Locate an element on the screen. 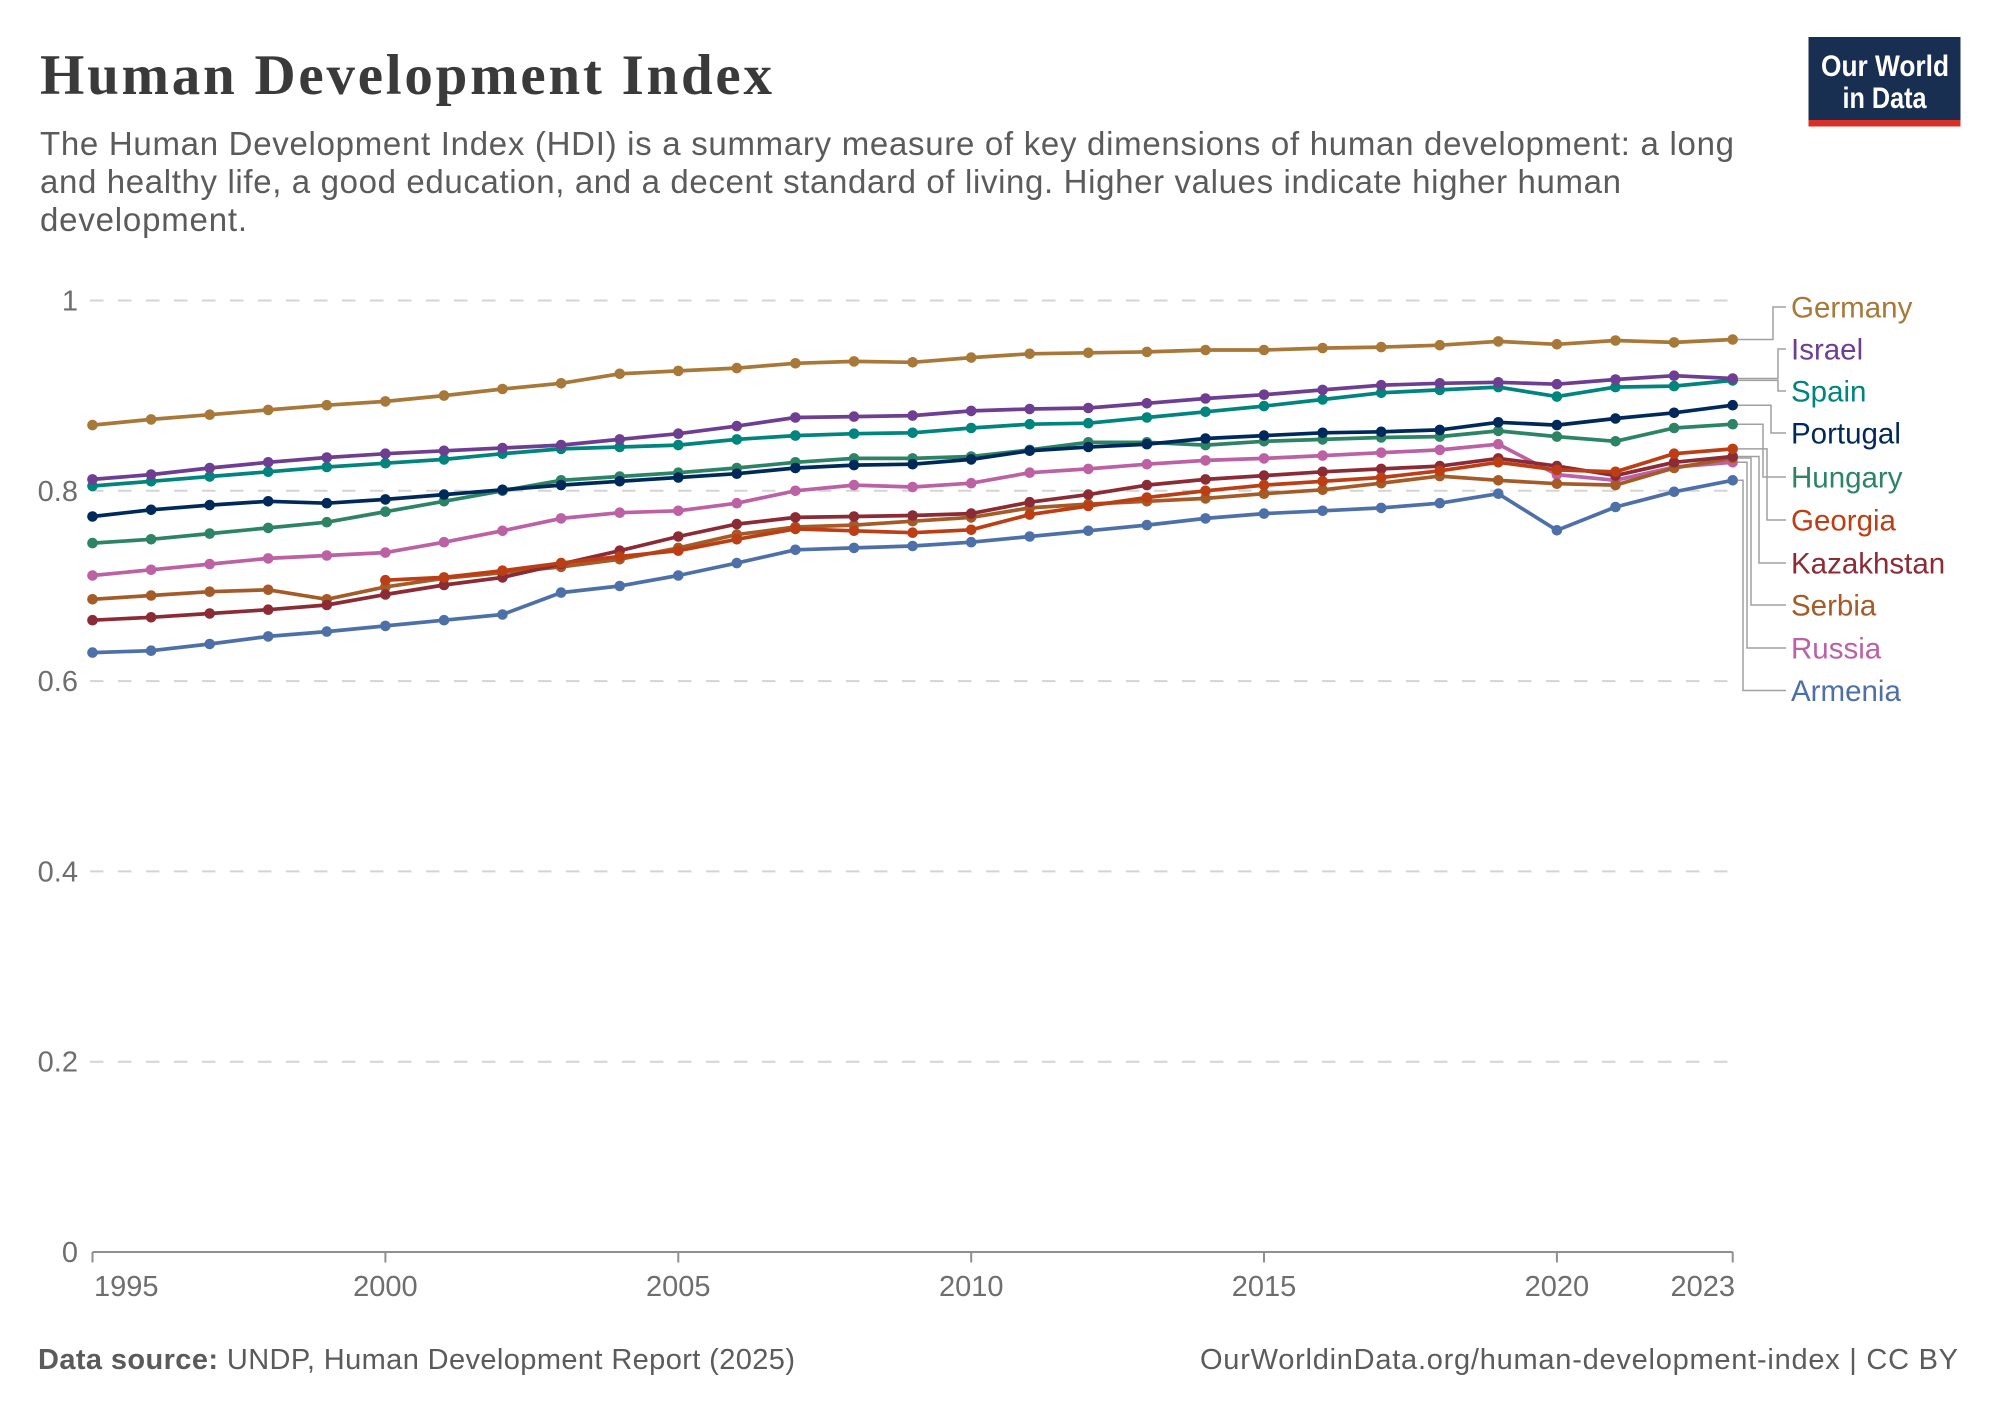  svg-text: Kazakhstan is located at coordinates (1868, 564).